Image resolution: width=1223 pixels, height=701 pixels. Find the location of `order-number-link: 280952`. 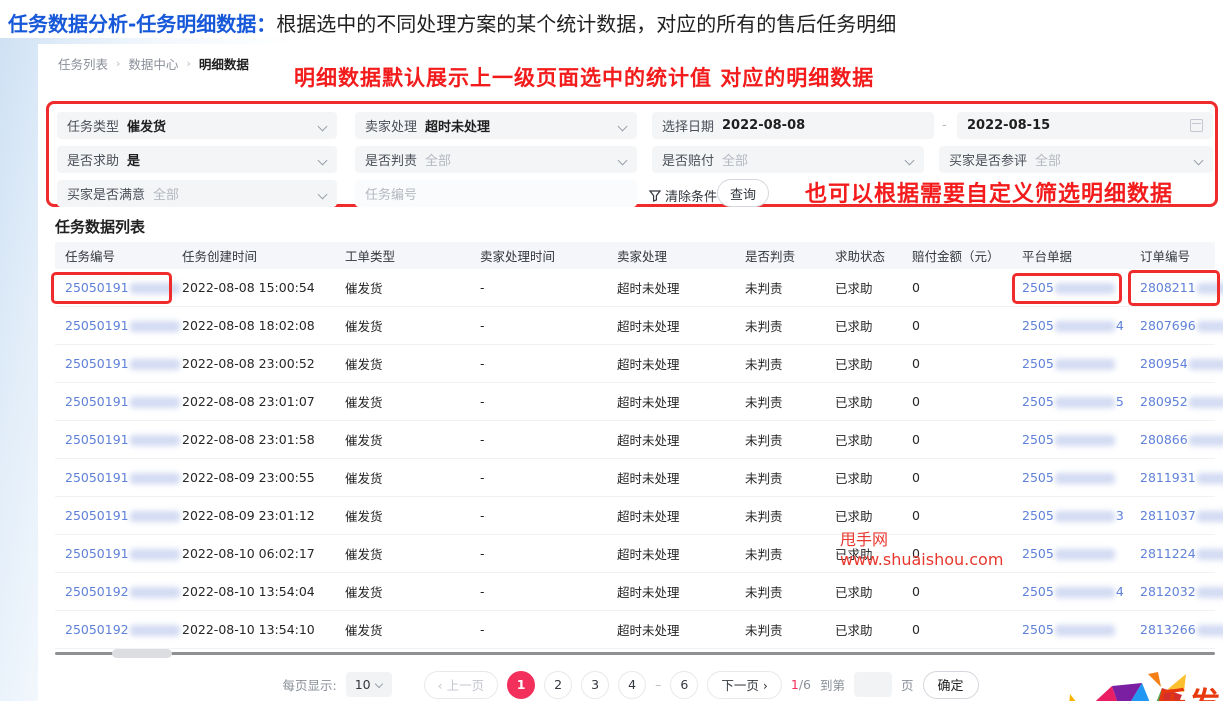

order-number-link: 280952 is located at coordinates (1164, 401).